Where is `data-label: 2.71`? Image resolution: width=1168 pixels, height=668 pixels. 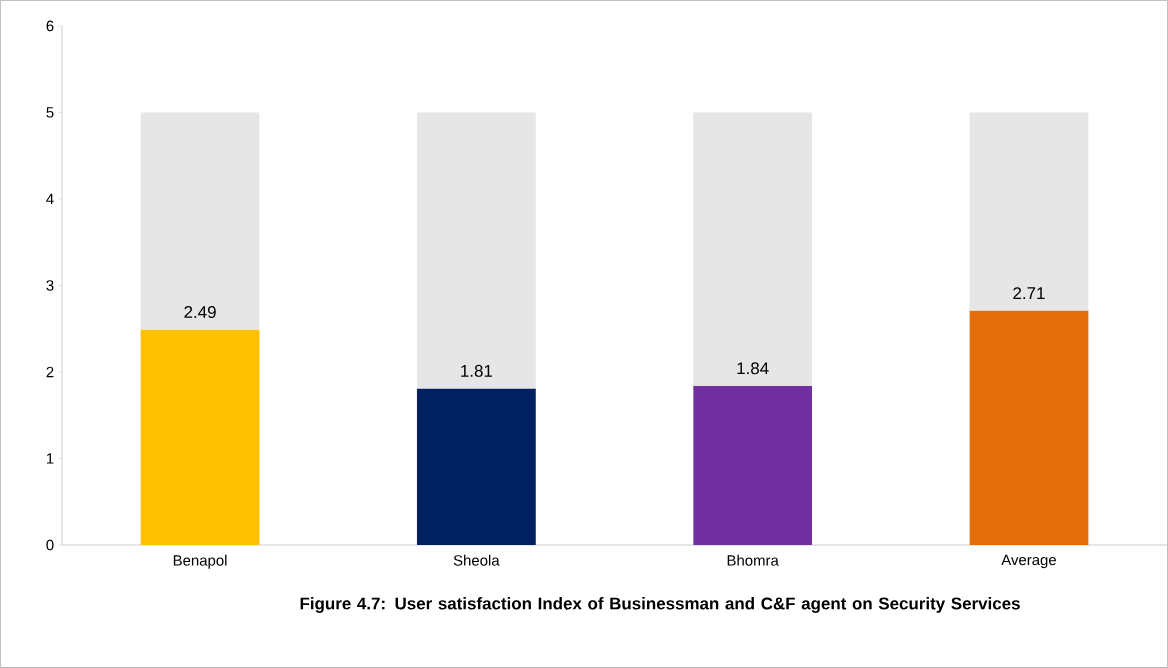
data-label: 2.71 is located at coordinates (1029, 293).